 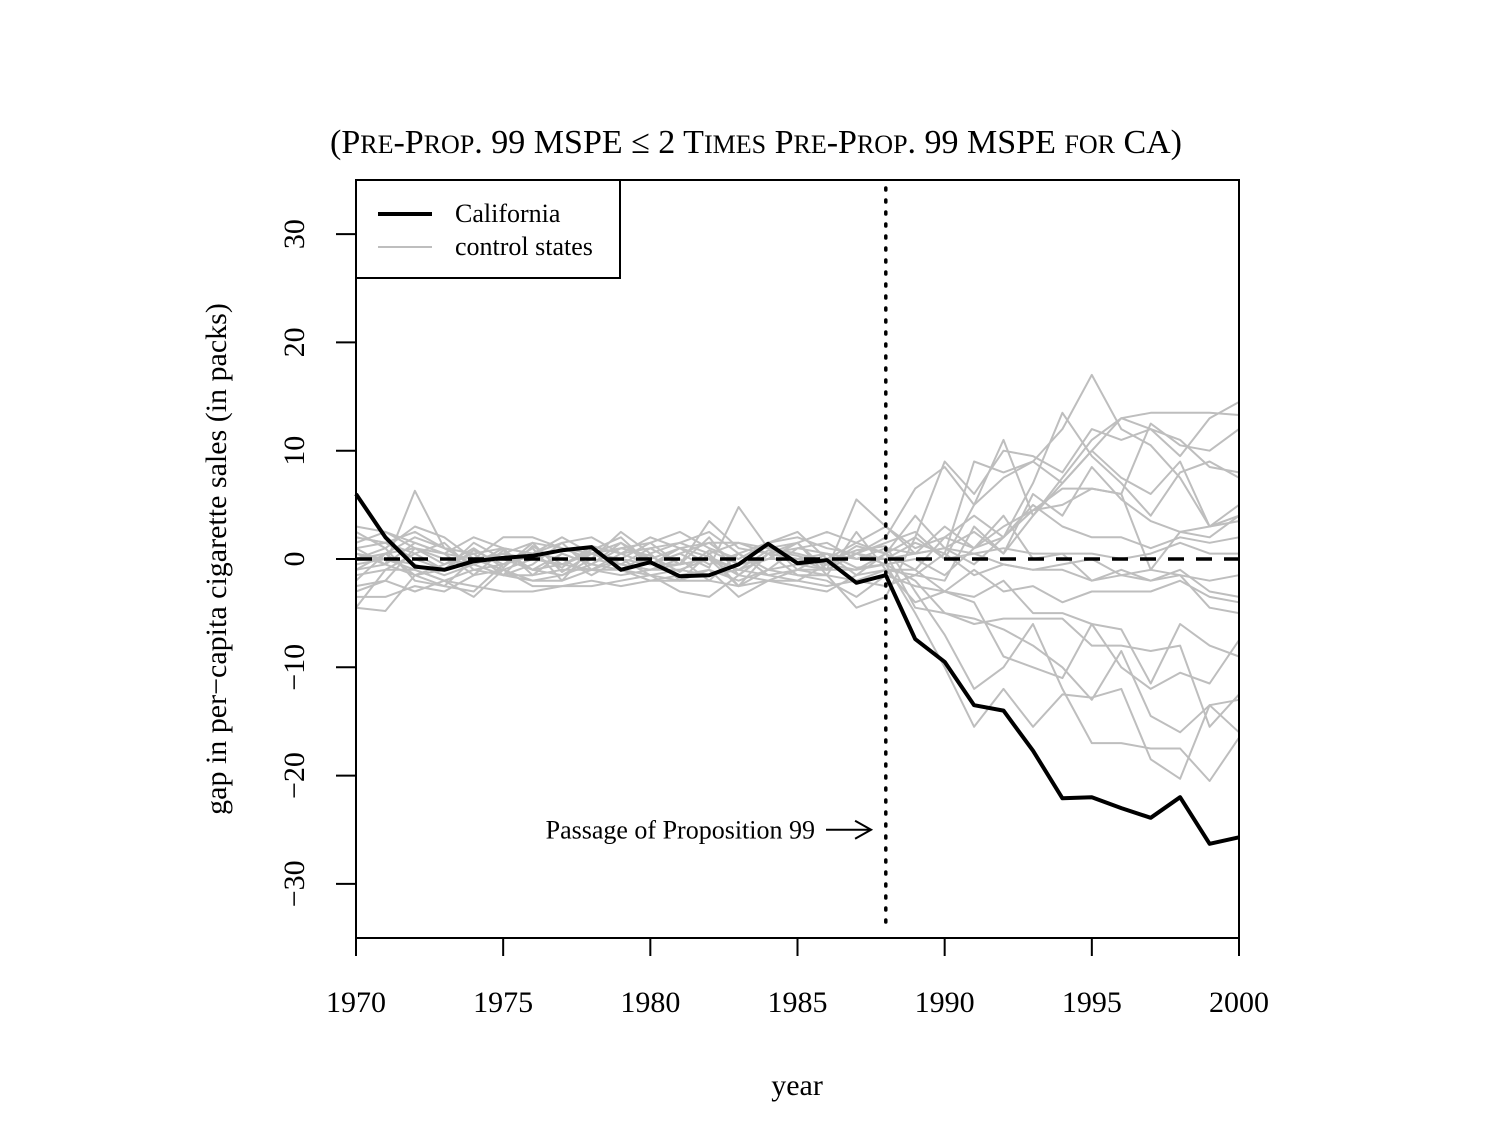 What do you see at coordinates (850, 829) in the screenshot?
I see `annotation-arrow` at bounding box center [850, 829].